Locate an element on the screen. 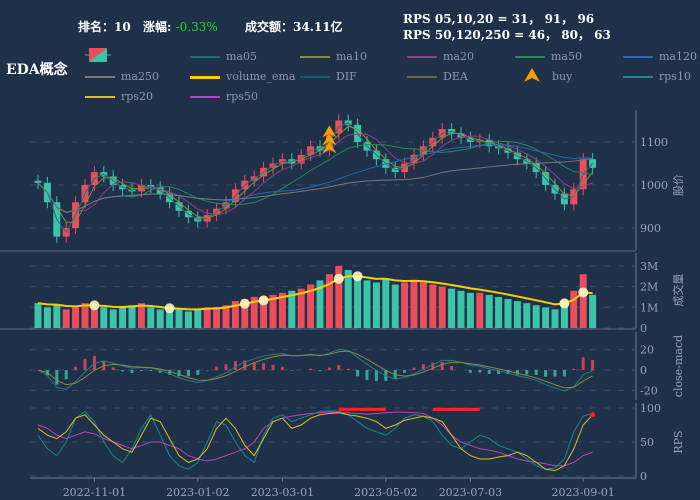  legend-label: DIF is located at coordinates (346, 76).